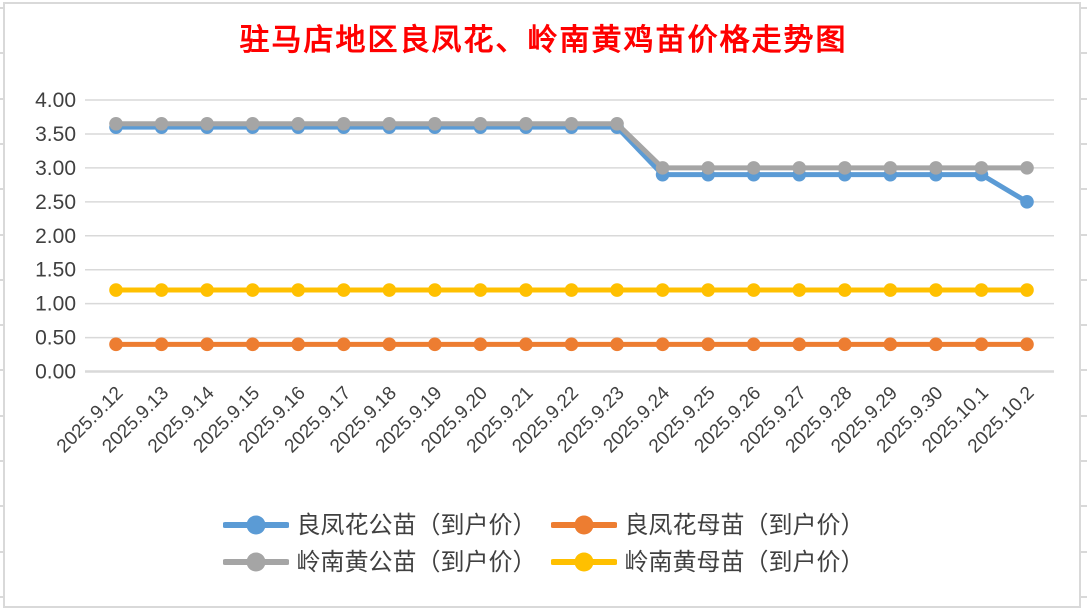 This screenshot has width=1087, height=616. What do you see at coordinates (744, 525) in the screenshot?
I see `legend-label: 良凤花母苗（到户价）` at bounding box center [744, 525].